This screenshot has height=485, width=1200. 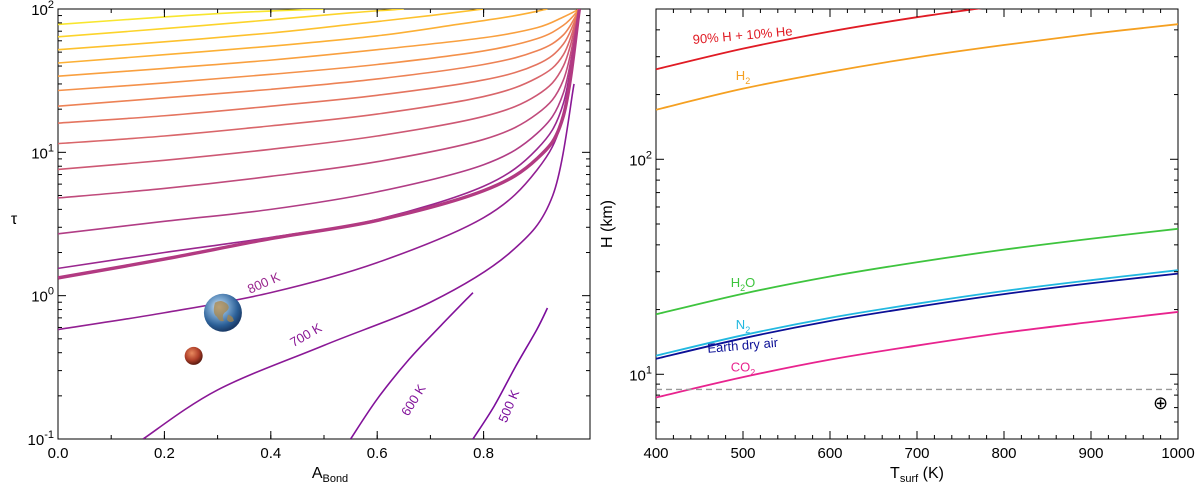 What do you see at coordinates (1160, 403) in the screenshot?
I see `earth-symbol-icon: ⊕` at bounding box center [1160, 403].